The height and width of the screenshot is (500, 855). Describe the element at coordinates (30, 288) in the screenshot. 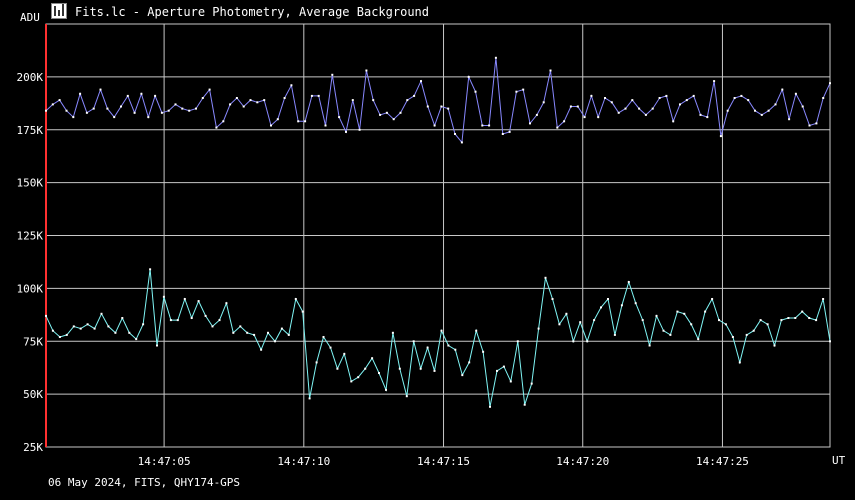

I see `y-tick-label: 100K` at that location.